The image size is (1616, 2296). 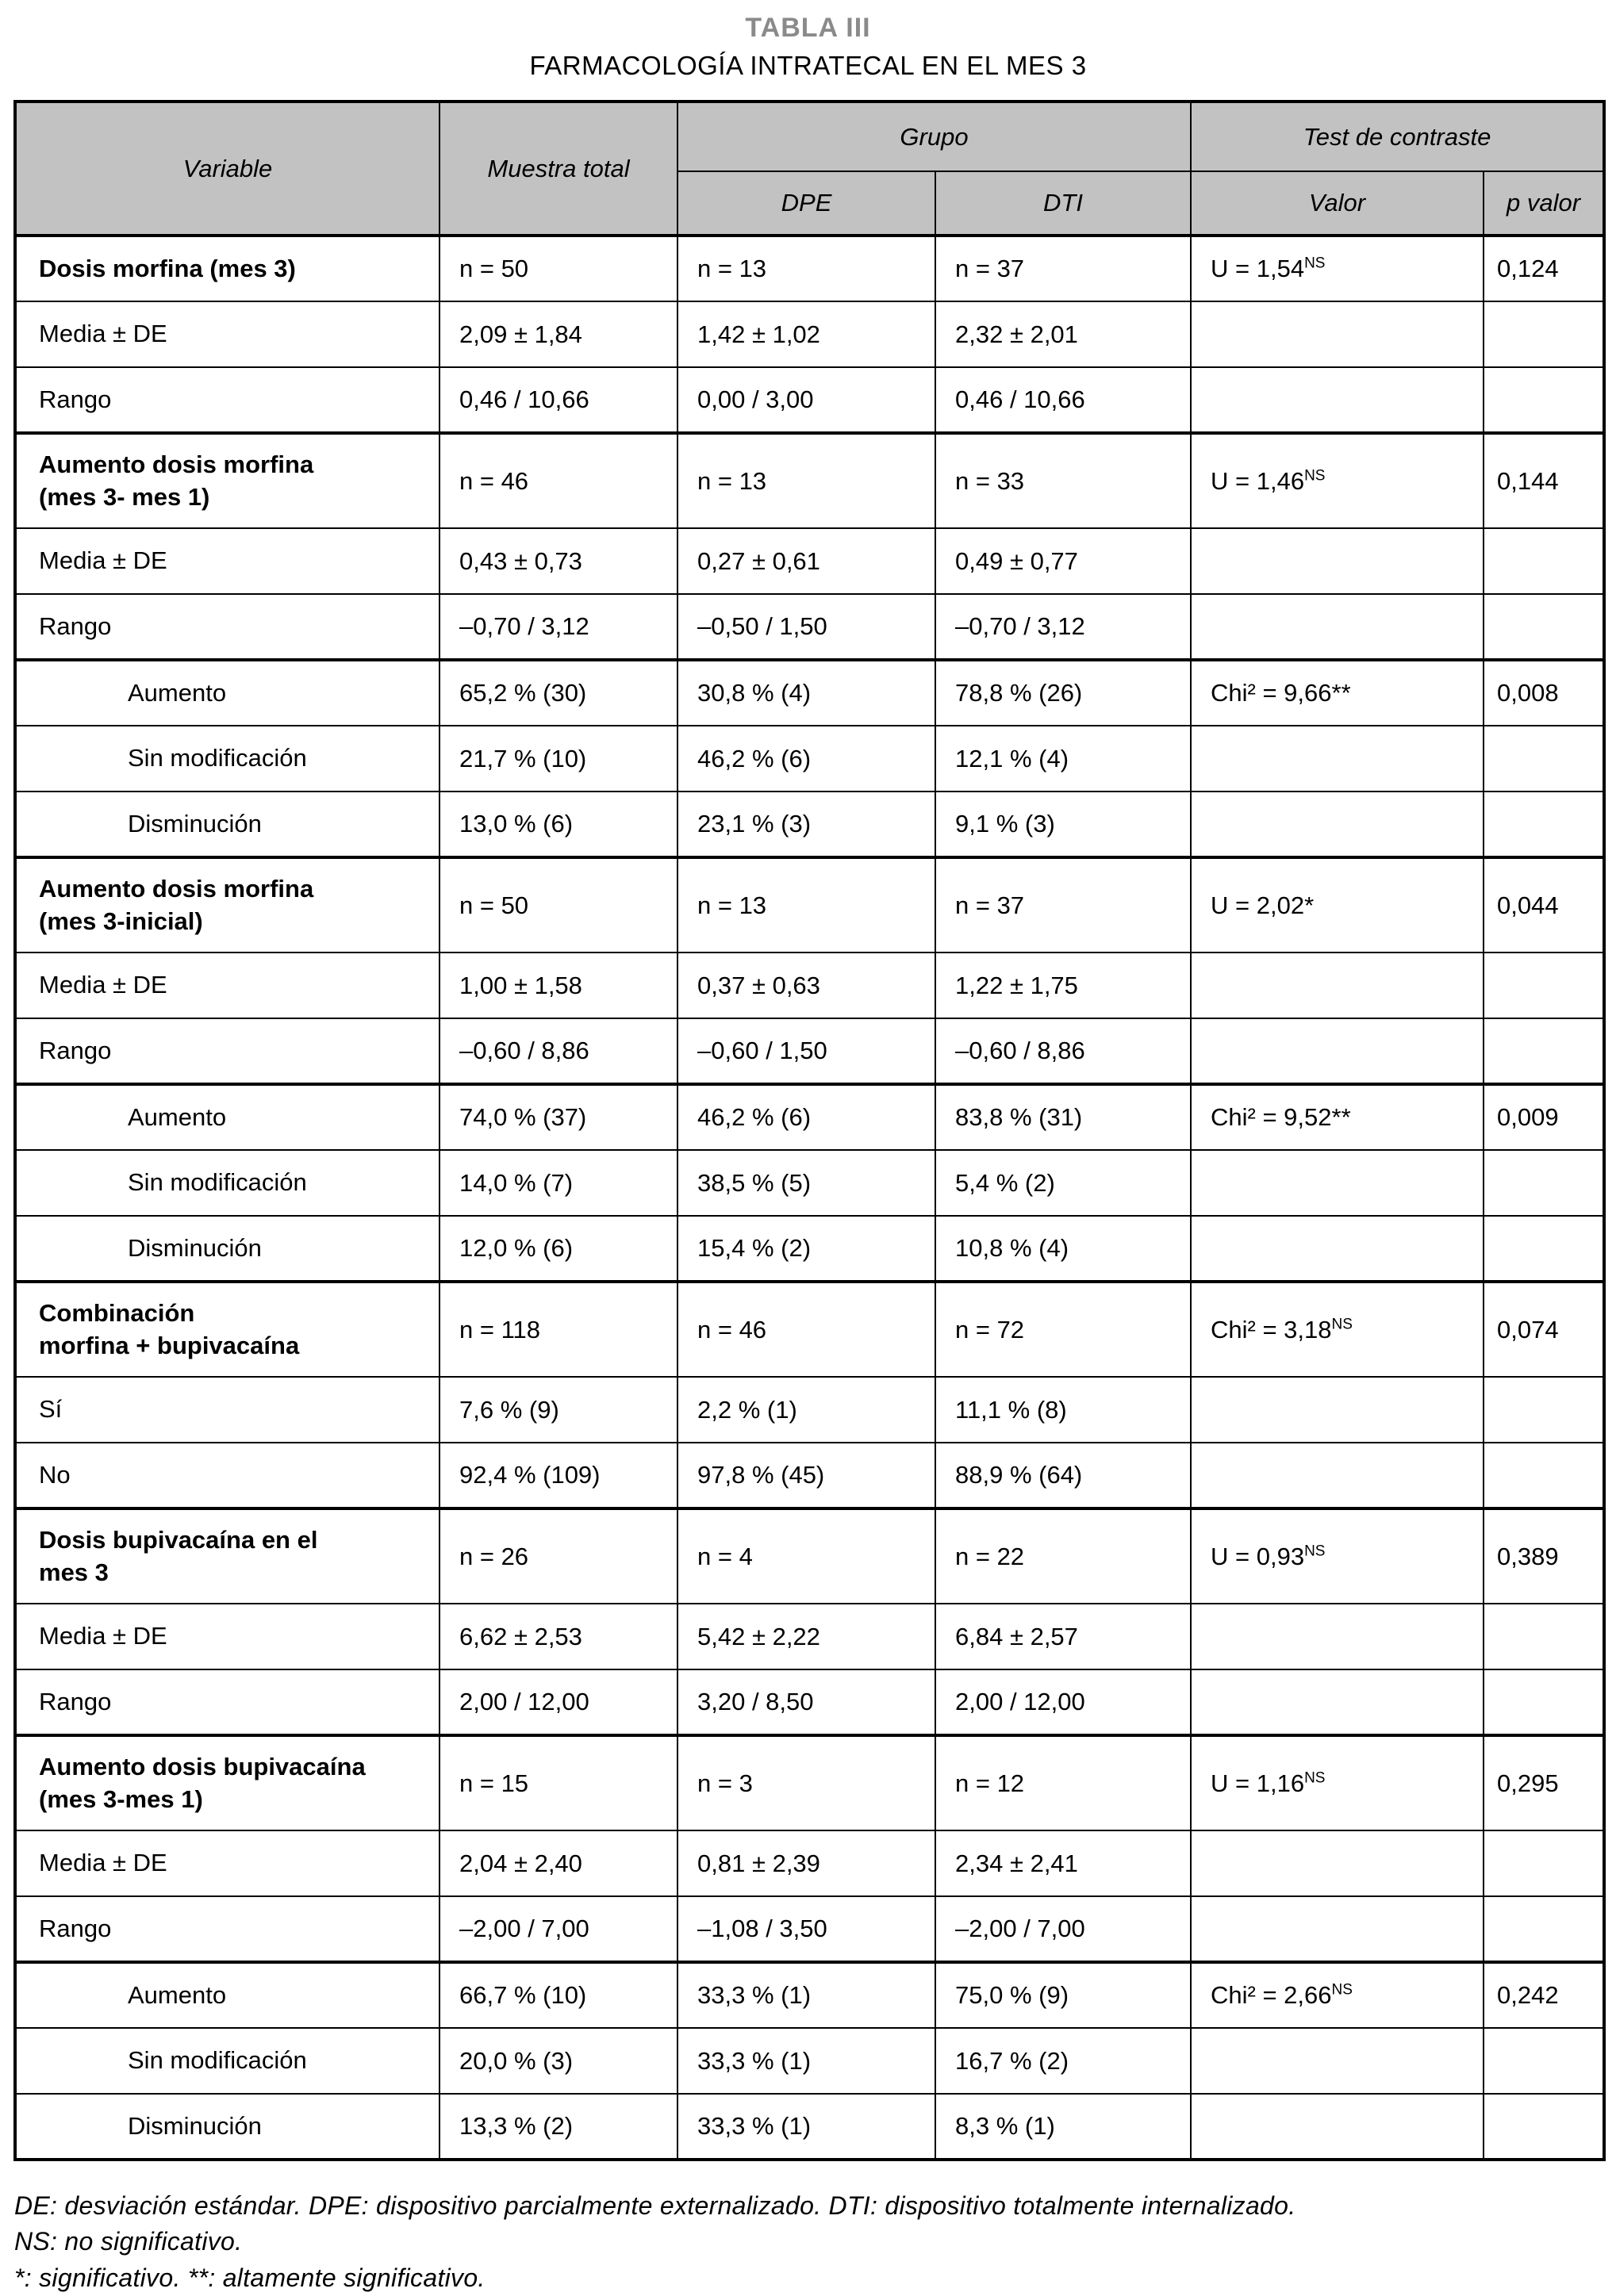 What do you see at coordinates (1063, 1051) in the screenshot?
I see `dti-cell: –0,60 / 8,86` at bounding box center [1063, 1051].